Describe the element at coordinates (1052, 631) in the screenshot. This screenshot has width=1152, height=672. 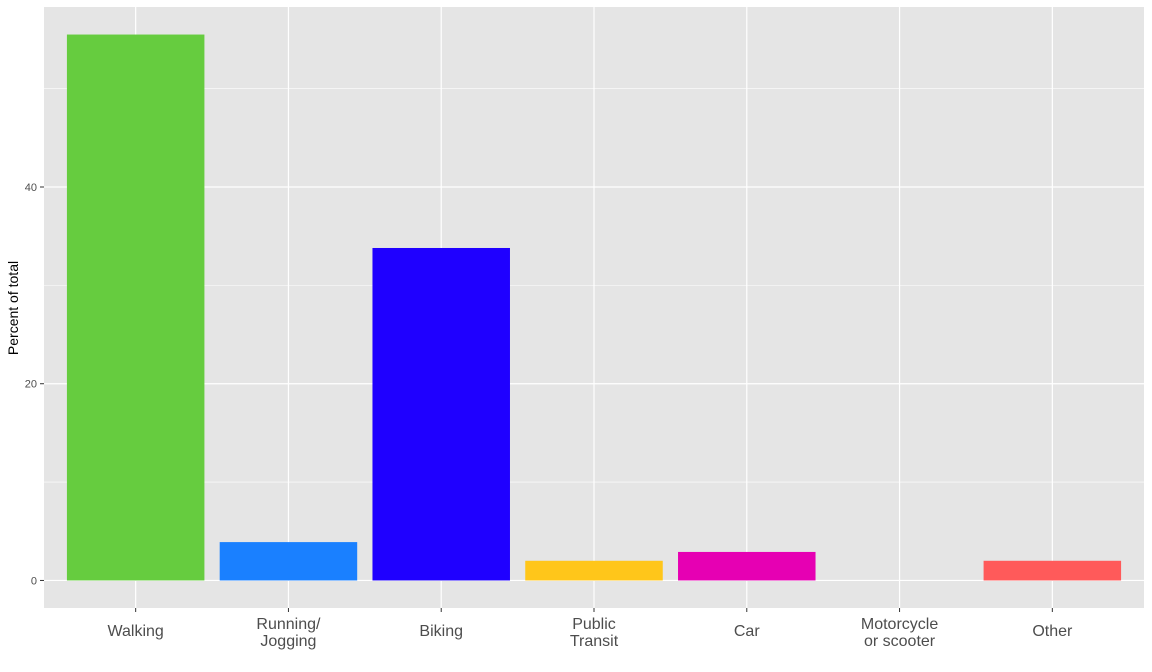
I see `x-tick-label: Other` at that location.